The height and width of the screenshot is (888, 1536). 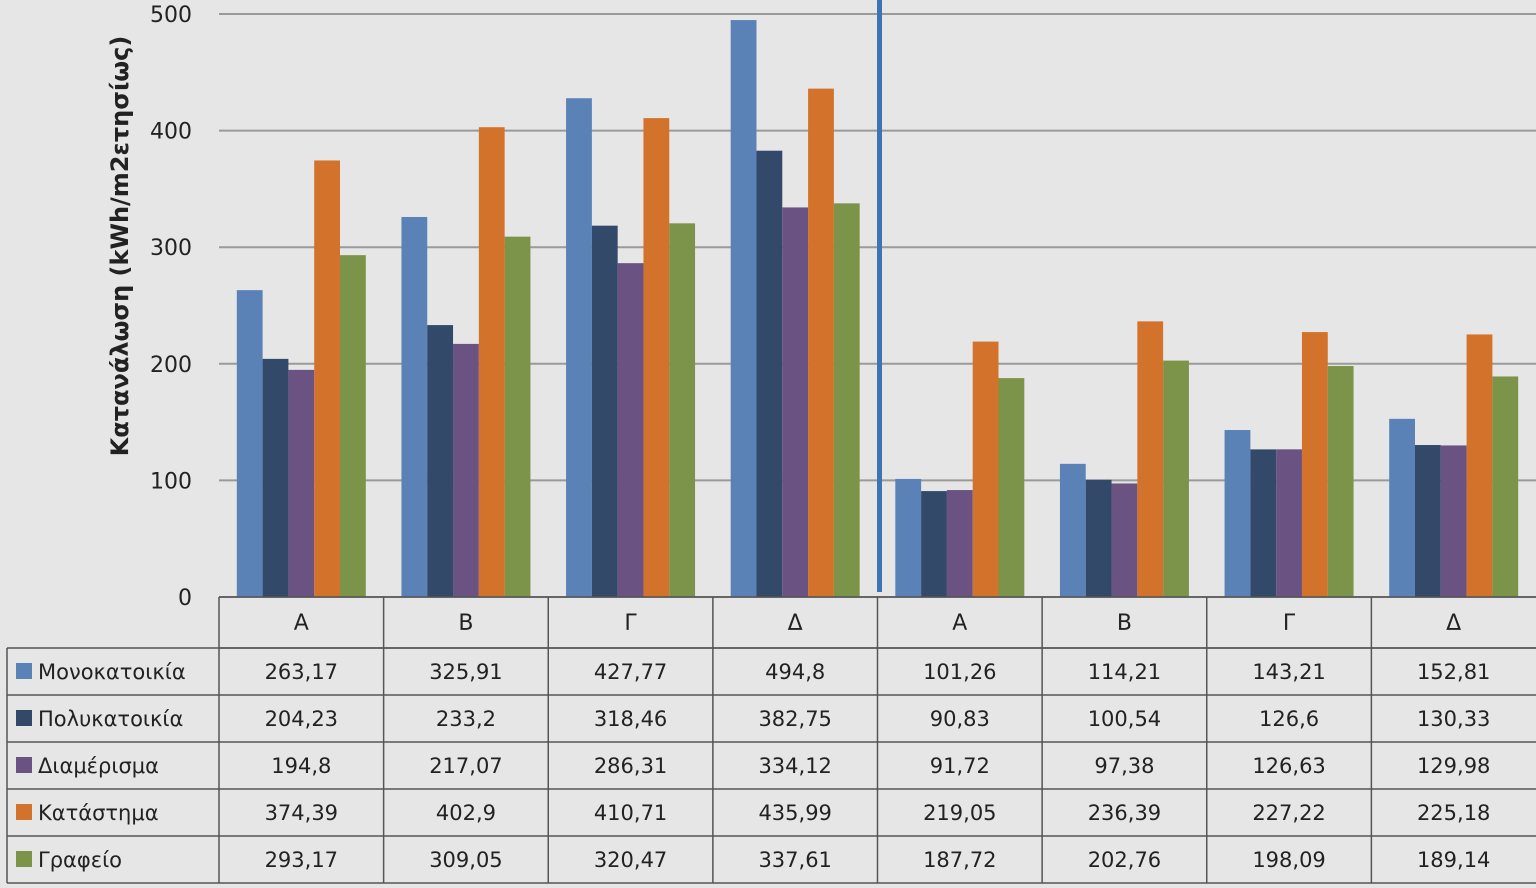 I want to click on legend-label: Γραφείο, so click(x=80, y=860).